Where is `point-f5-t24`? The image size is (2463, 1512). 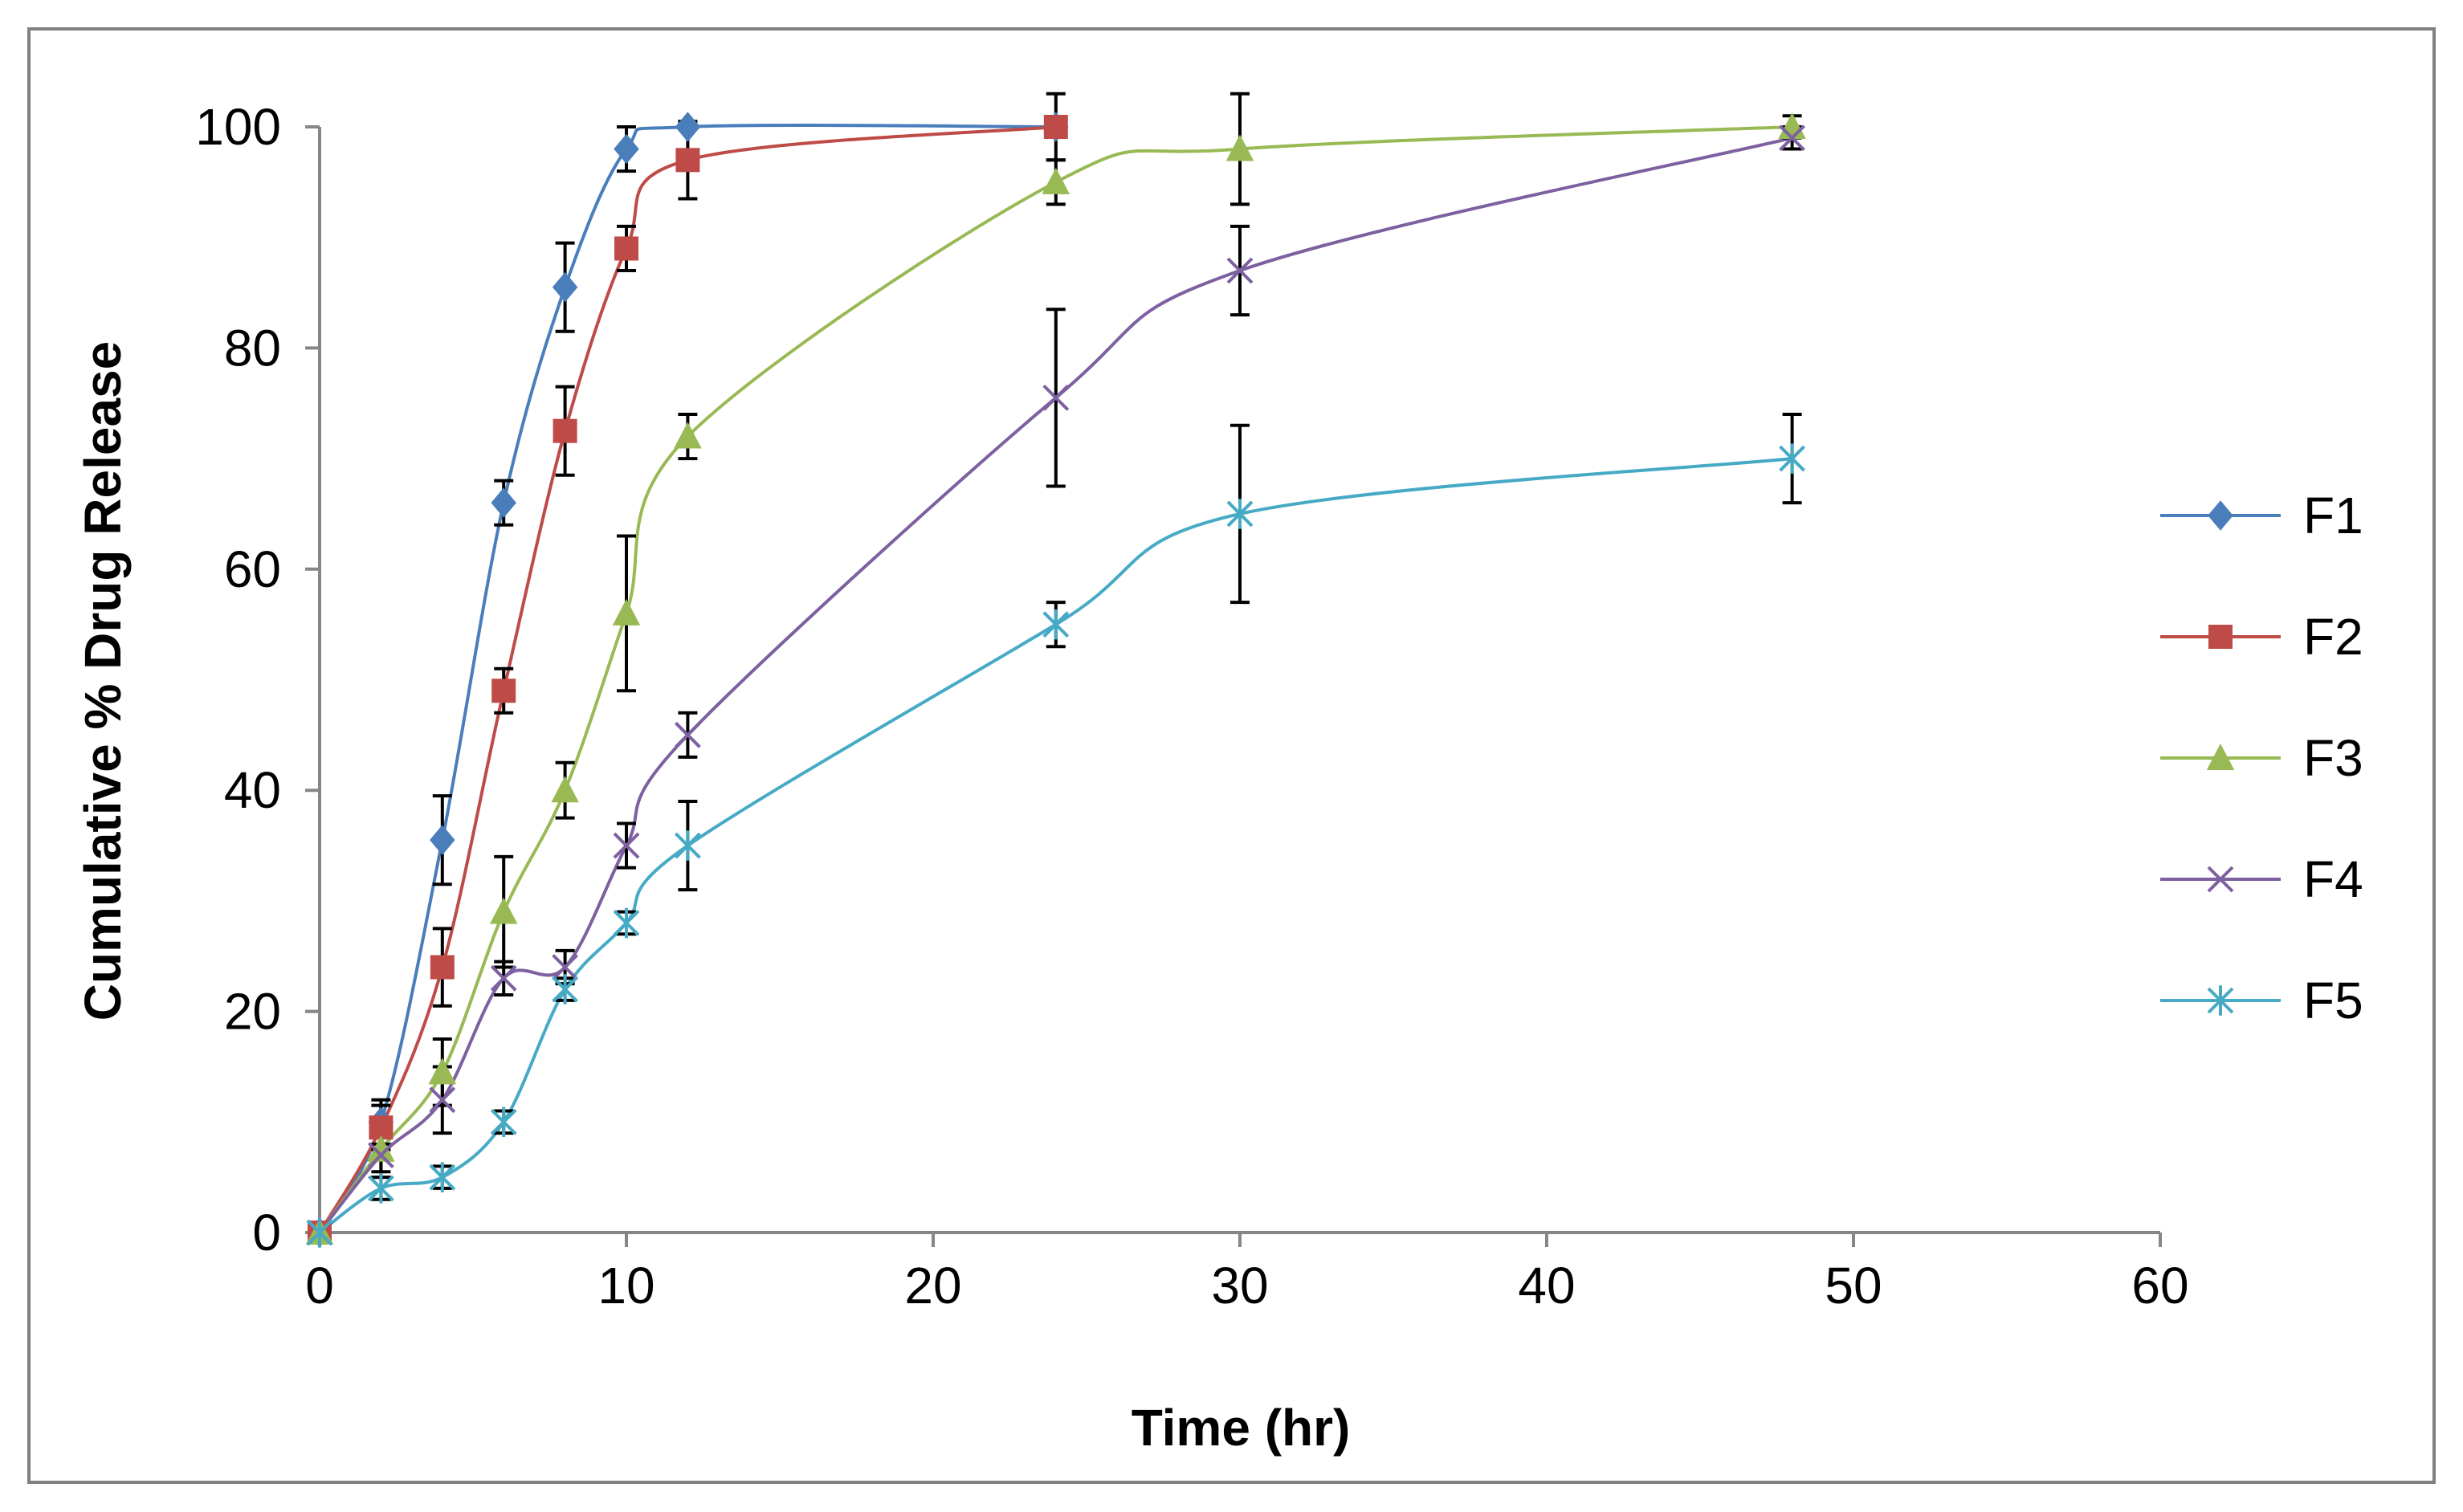 point-f5-t24 is located at coordinates (1056, 624).